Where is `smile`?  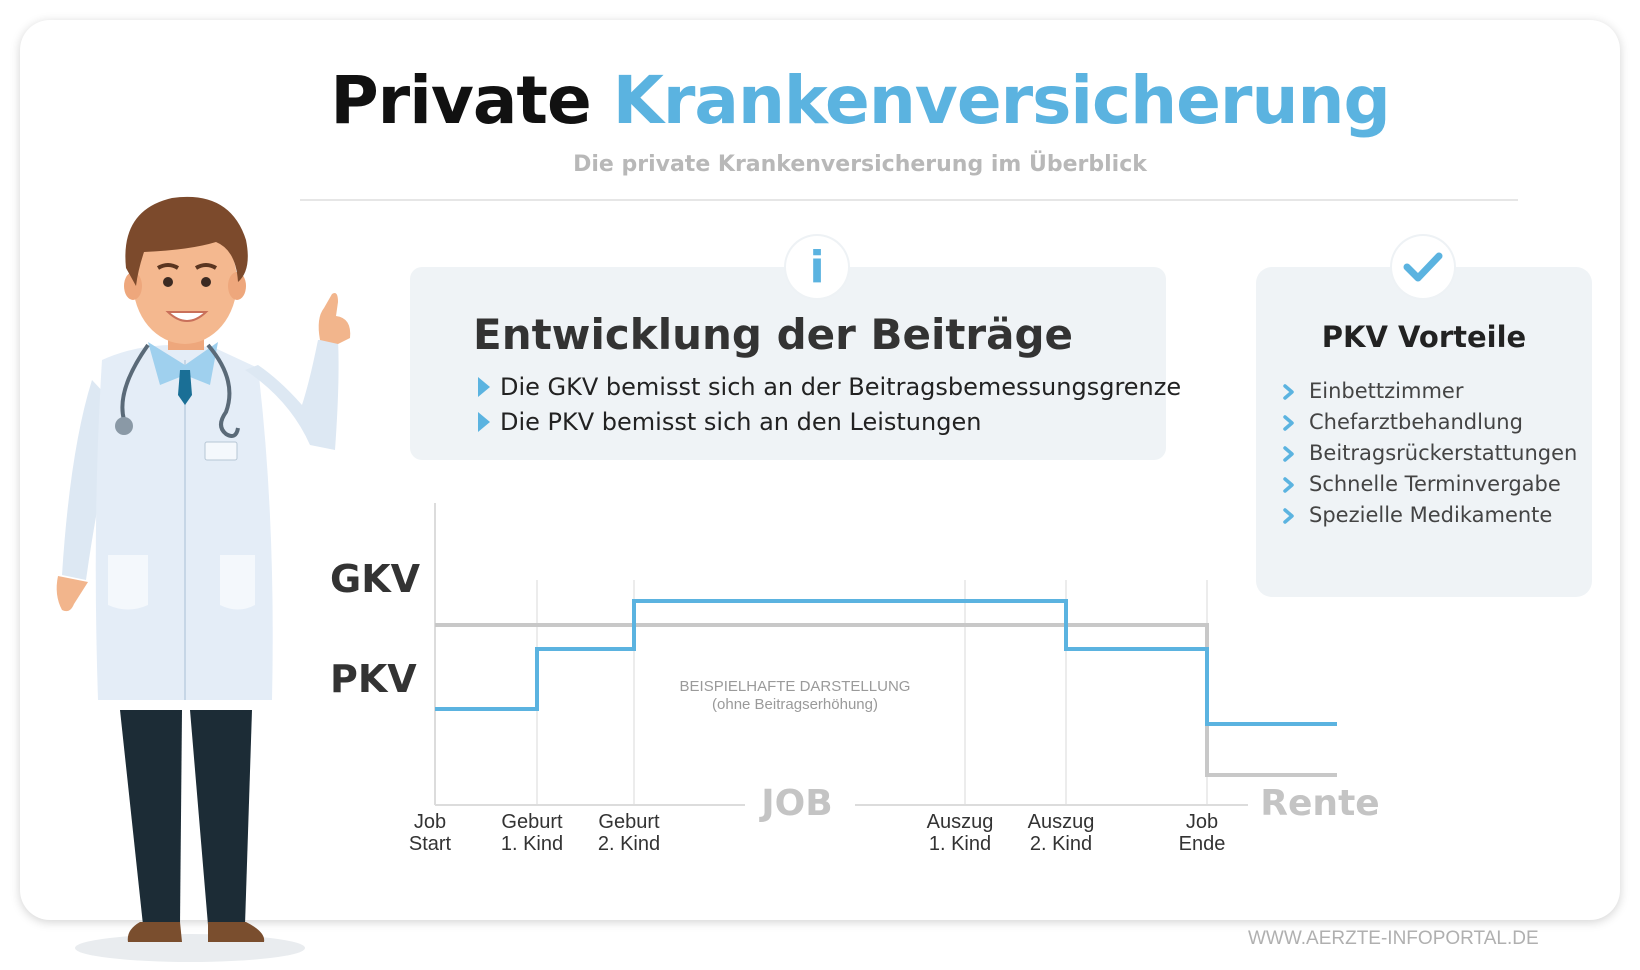 smile is located at coordinates (187, 316).